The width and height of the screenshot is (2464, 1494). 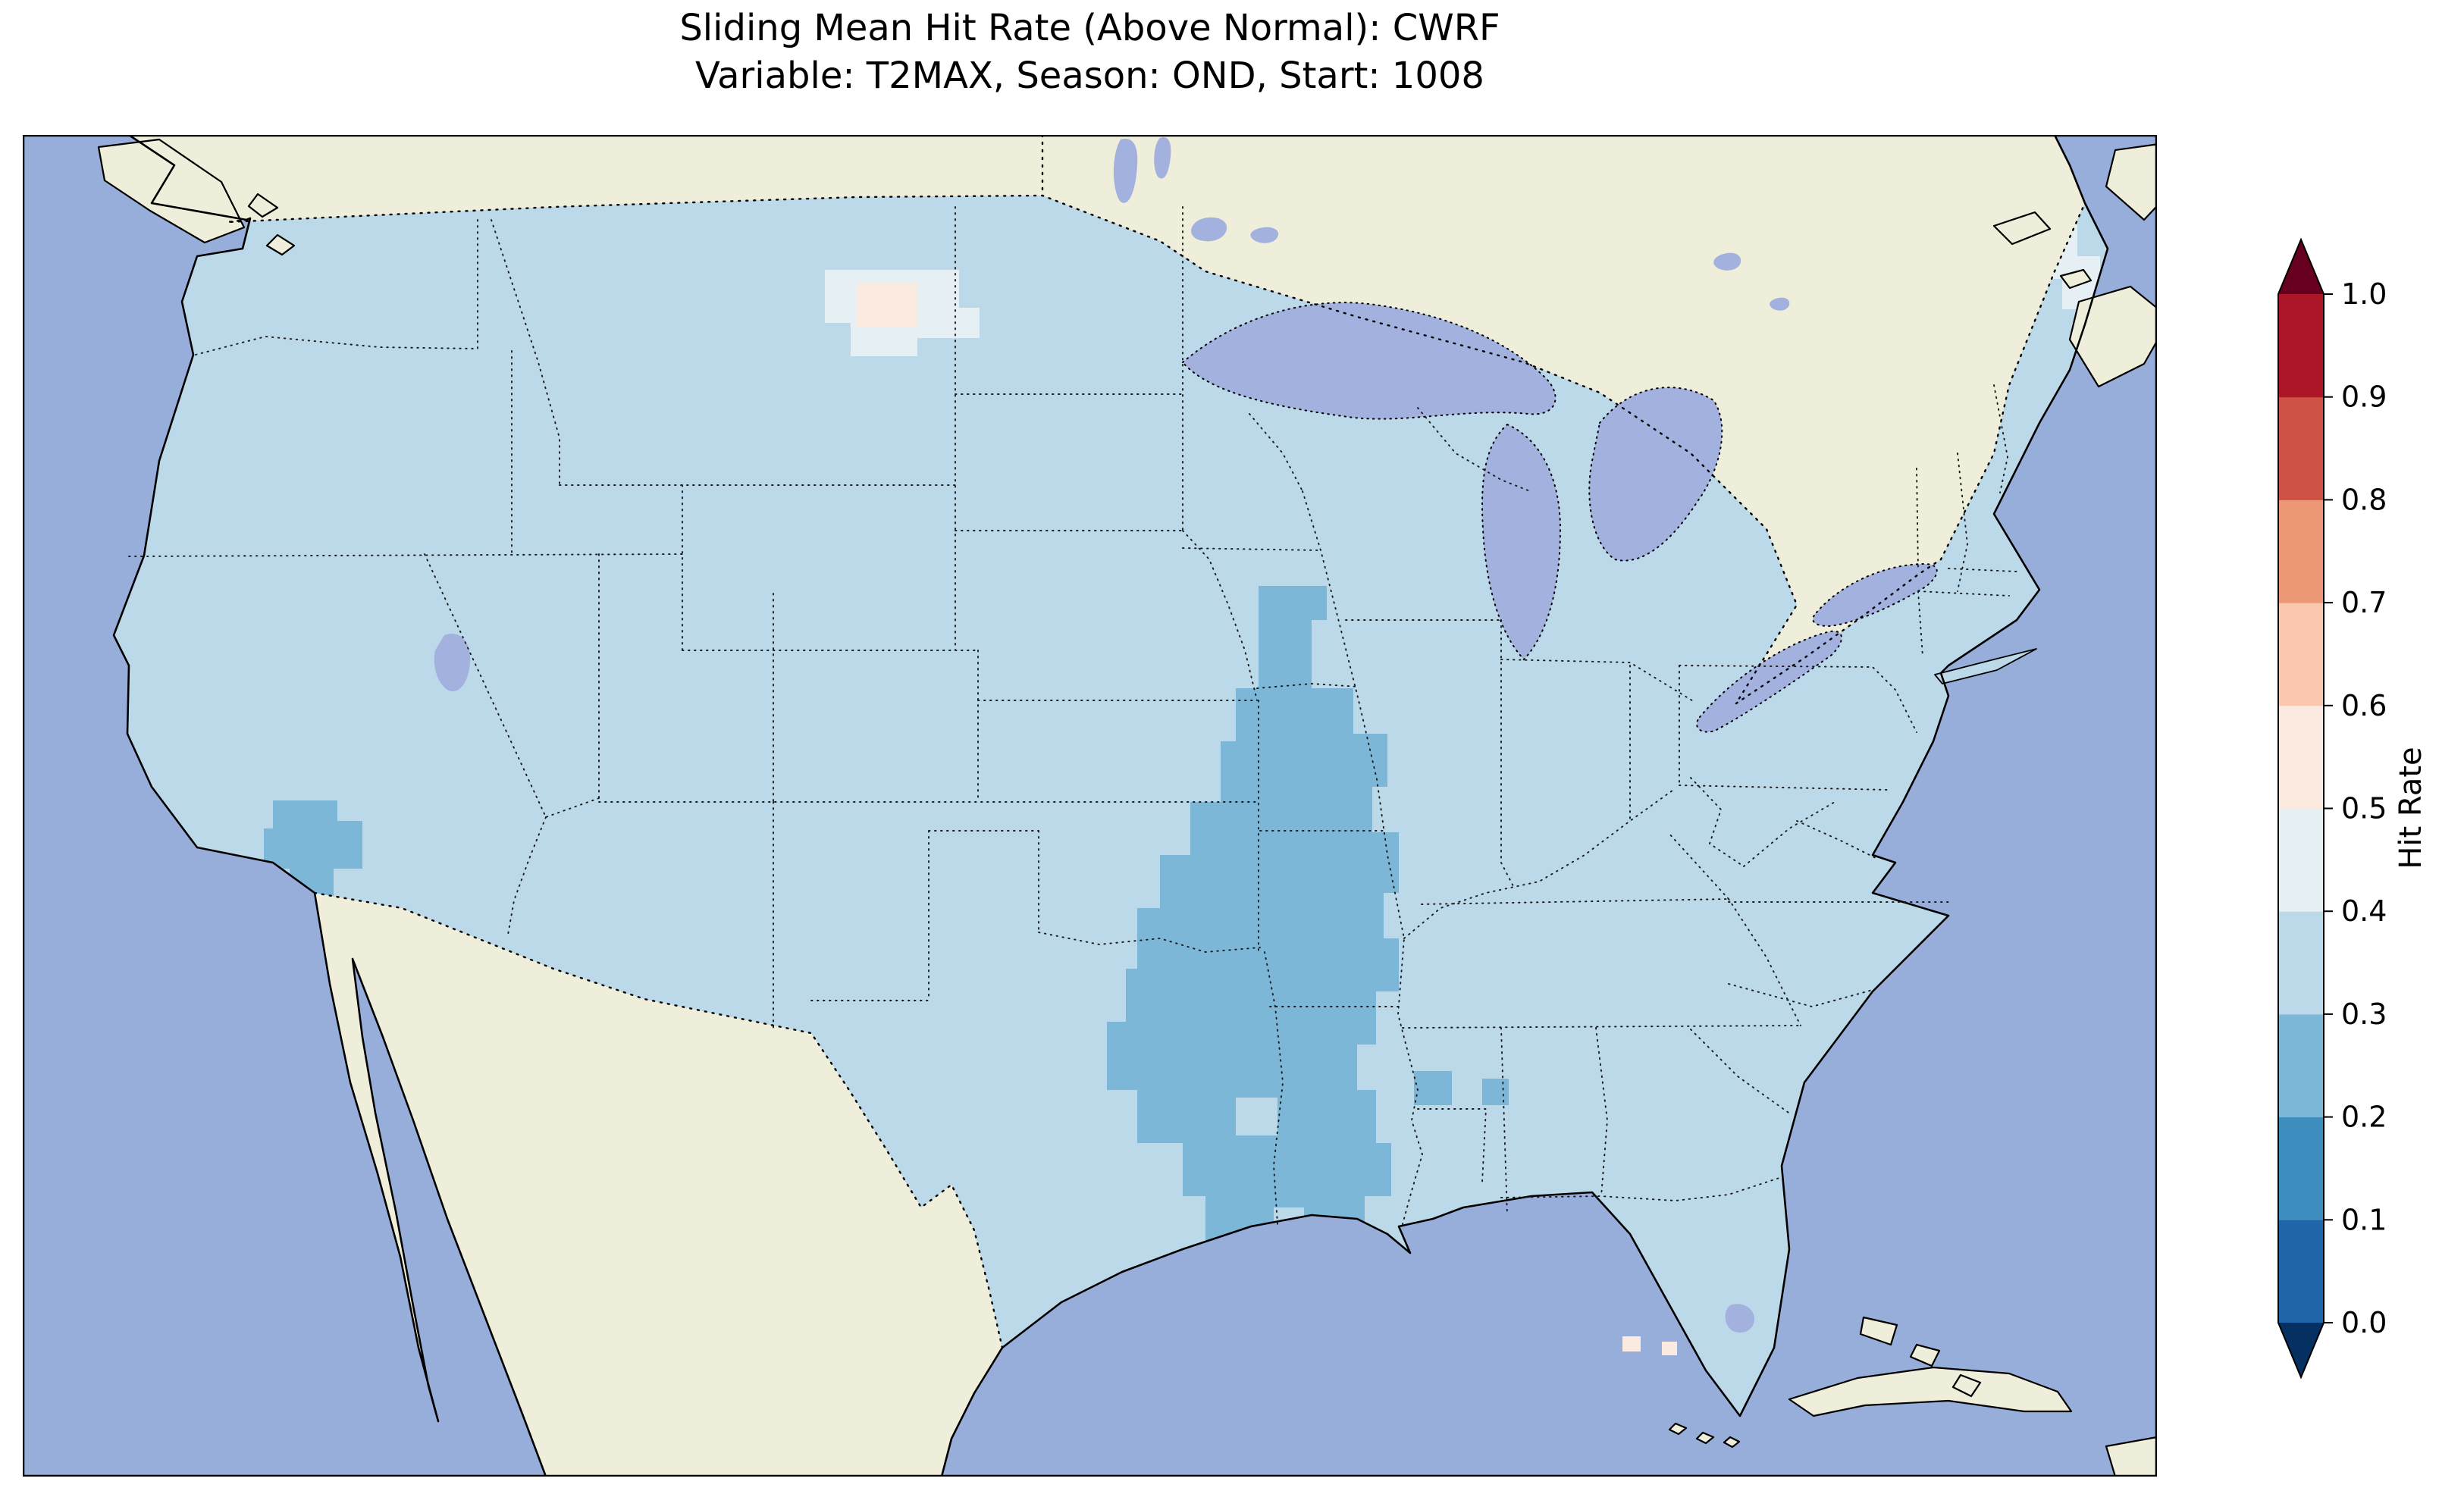 I want to click on great-lakes, so click(x=1560, y=517).